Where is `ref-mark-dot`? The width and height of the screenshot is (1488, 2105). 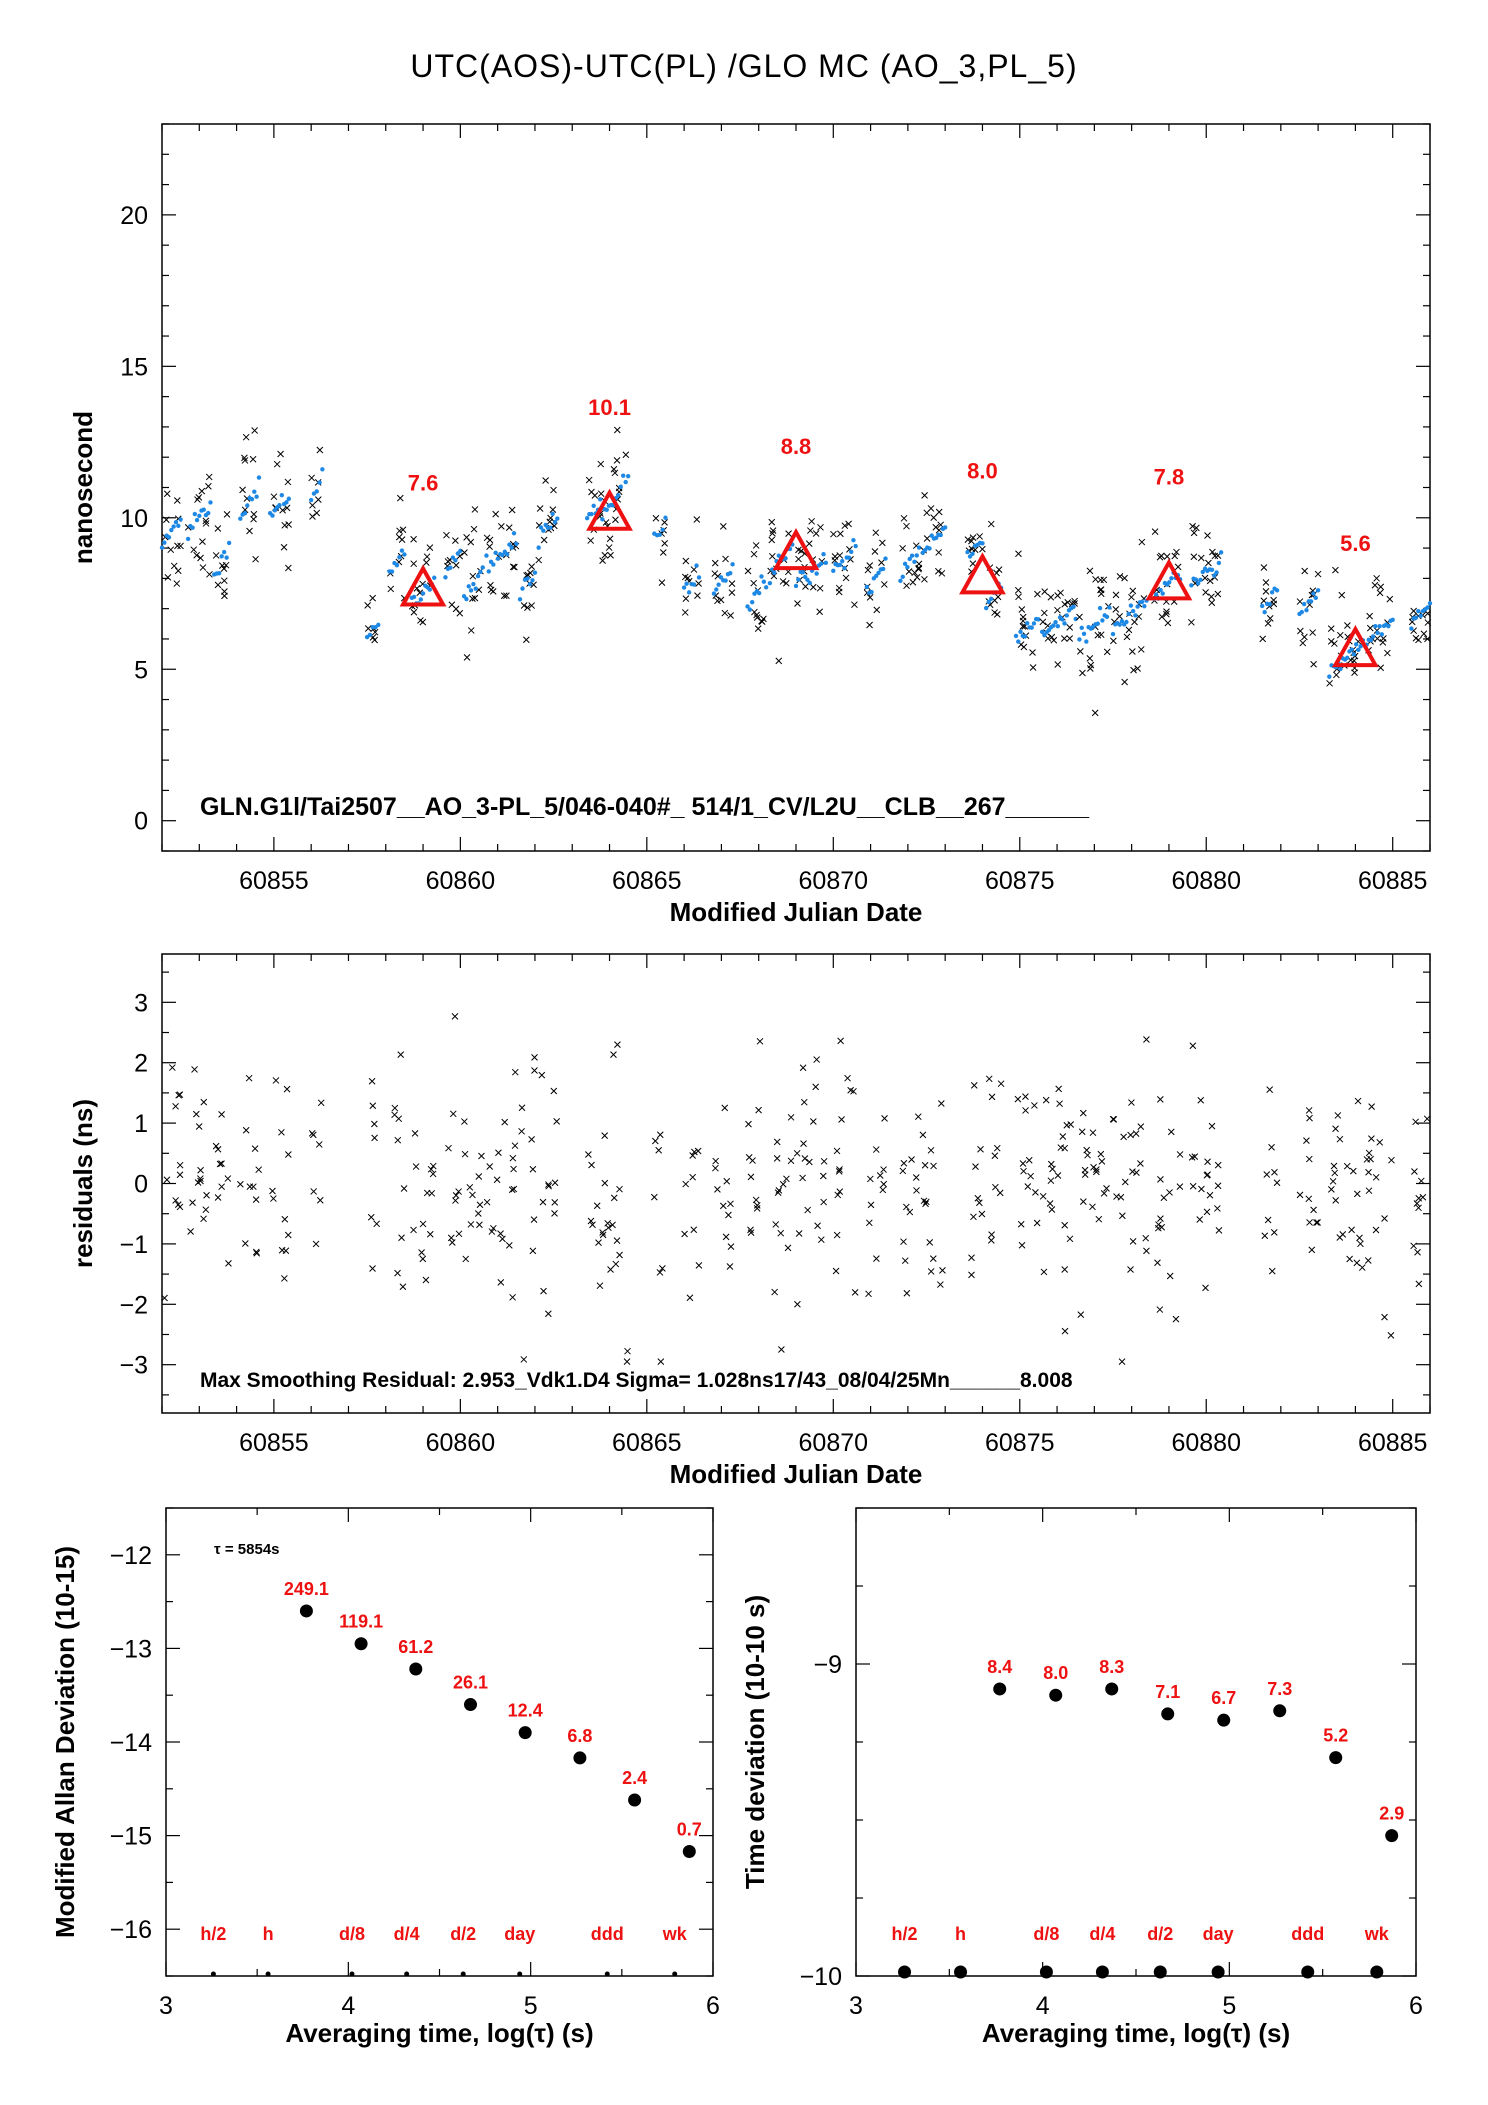
ref-mark-dot is located at coordinates (213, 1974).